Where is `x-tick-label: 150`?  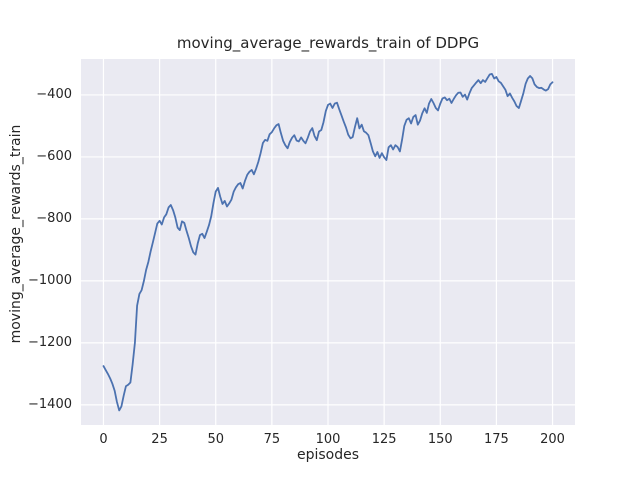 x-tick-label: 150 is located at coordinates (440, 439).